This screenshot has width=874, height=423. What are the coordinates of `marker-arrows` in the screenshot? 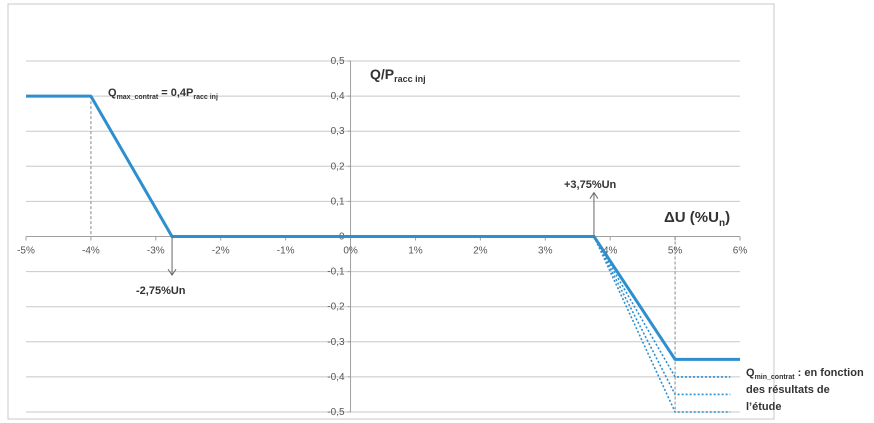 It's located at (383, 234).